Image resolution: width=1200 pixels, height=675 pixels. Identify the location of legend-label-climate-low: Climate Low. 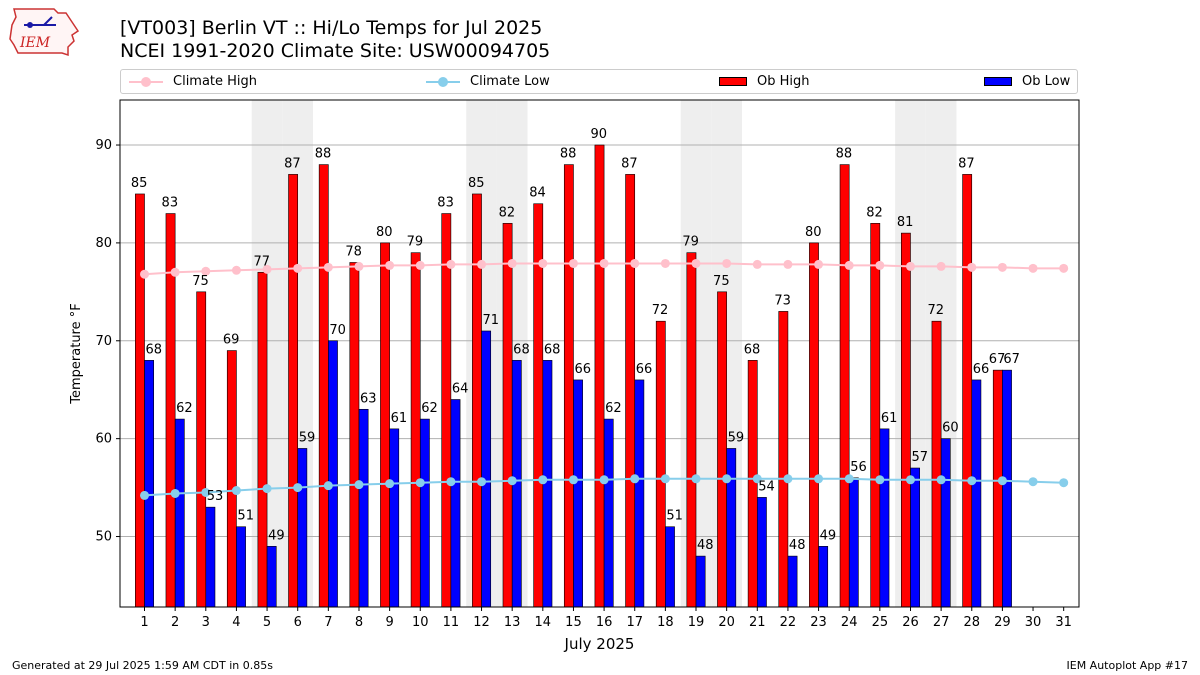
(510, 81).